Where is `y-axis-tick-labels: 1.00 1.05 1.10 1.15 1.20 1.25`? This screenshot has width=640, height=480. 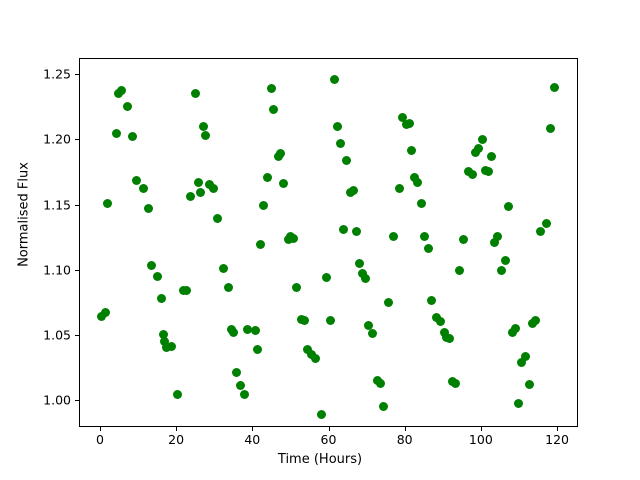
y-axis-tick-labels: 1.00 1.05 1.10 1.15 1.20 1.25 is located at coordinates (35, 240).